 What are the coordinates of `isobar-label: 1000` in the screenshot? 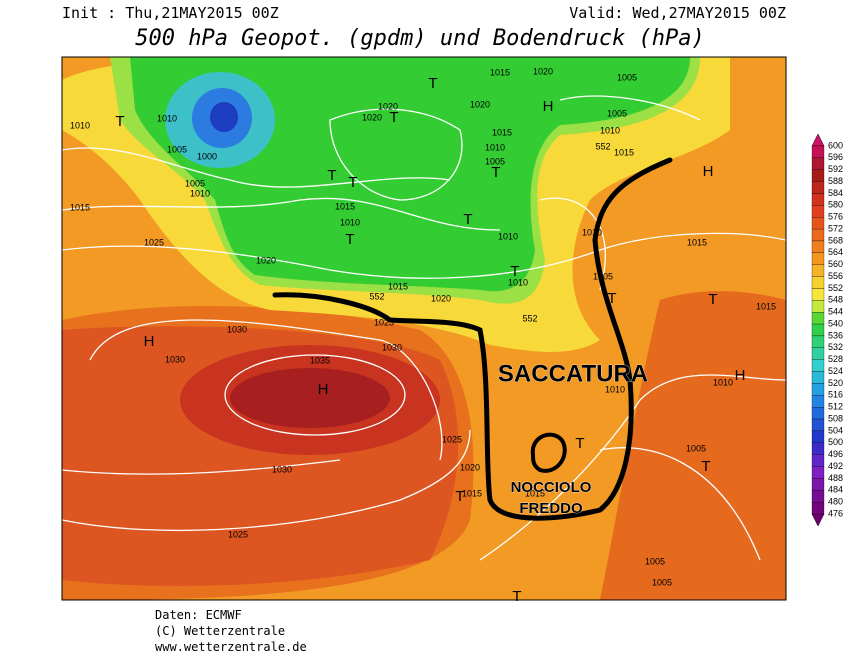 It's located at (207, 156).